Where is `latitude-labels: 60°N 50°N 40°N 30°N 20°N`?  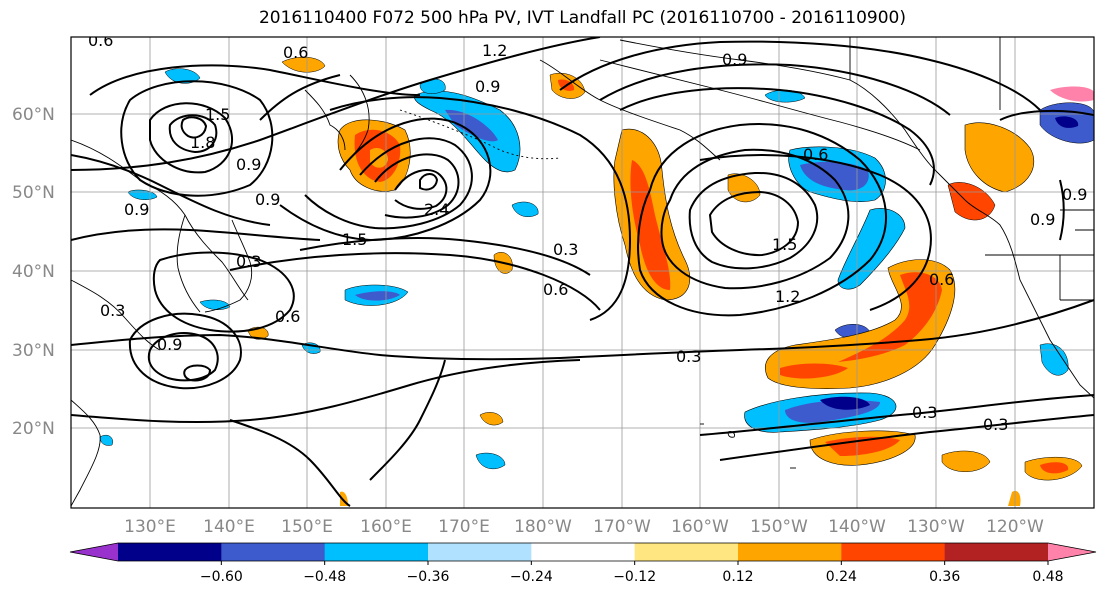
latitude-labels: 60°N 50°N 40°N 30°N 20°N is located at coordinates (33, 272).